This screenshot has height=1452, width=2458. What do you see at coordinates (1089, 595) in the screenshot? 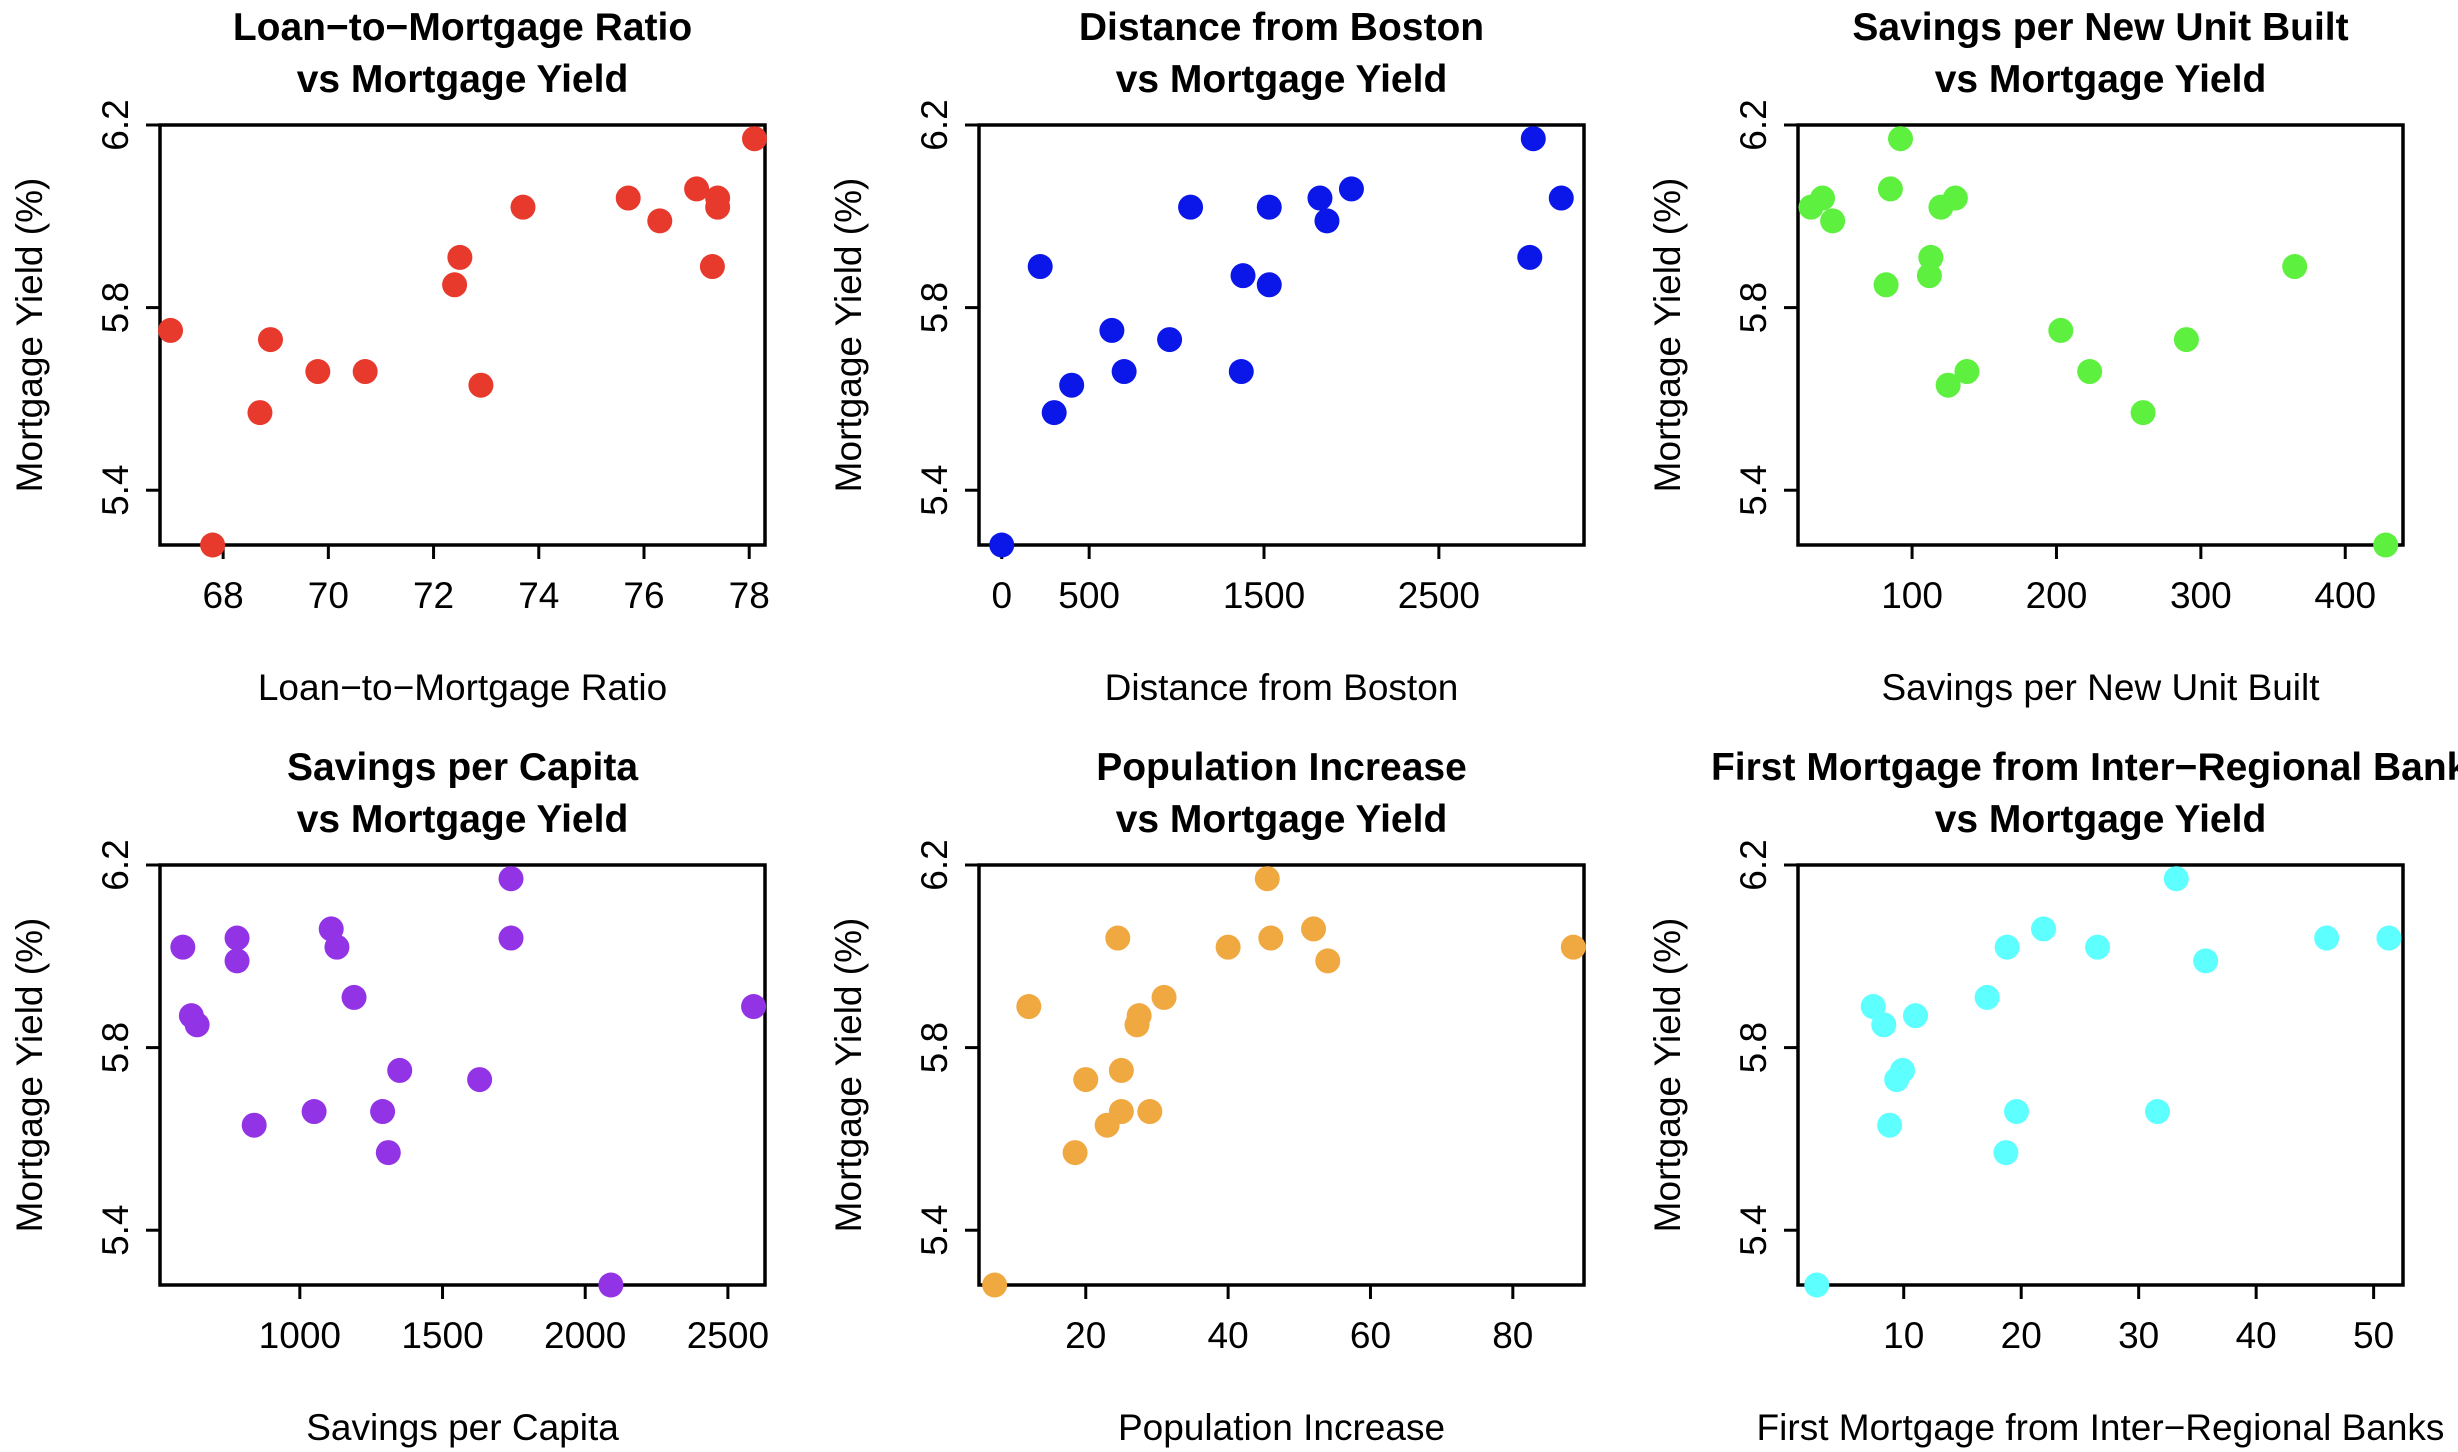
I see `x-tick-label: 500` at bounding box center [1089, 595].